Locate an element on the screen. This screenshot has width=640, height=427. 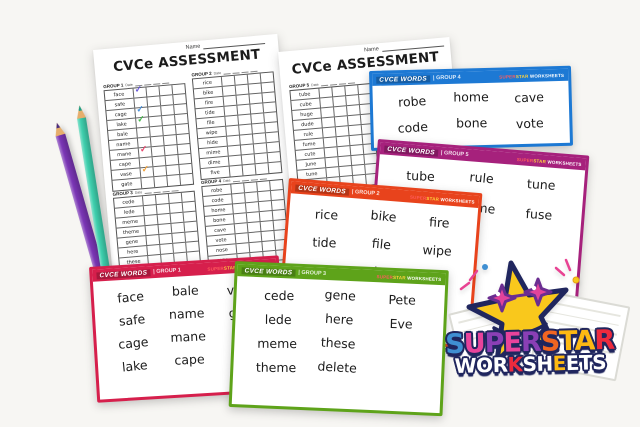
table-grid: tubecubehugeduderulefumecuteJunetunefuse is located at coordinates (334, 137).